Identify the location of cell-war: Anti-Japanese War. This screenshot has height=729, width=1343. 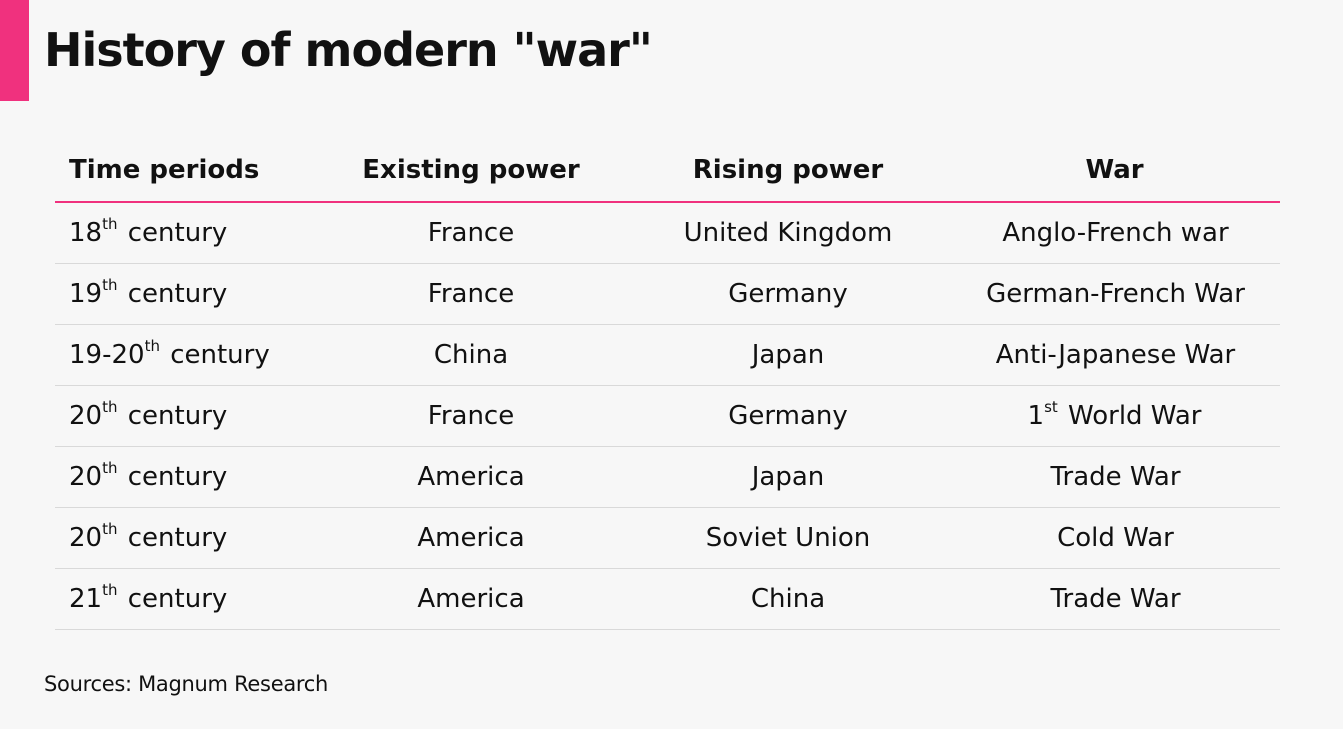
(1114, 355).